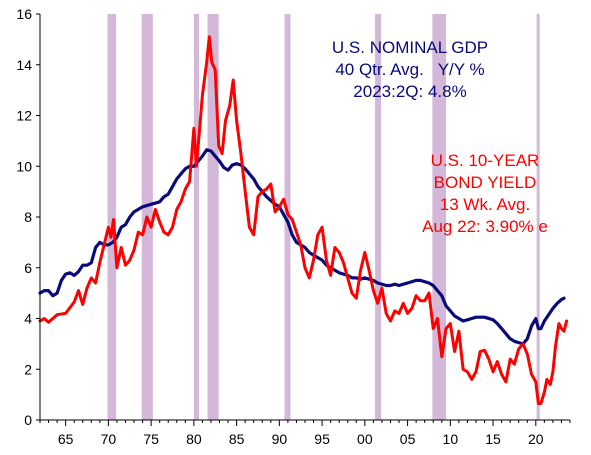 This screenshot has width=591, height=455. I want to click on x-tick-label: 00, so click(365, 439).